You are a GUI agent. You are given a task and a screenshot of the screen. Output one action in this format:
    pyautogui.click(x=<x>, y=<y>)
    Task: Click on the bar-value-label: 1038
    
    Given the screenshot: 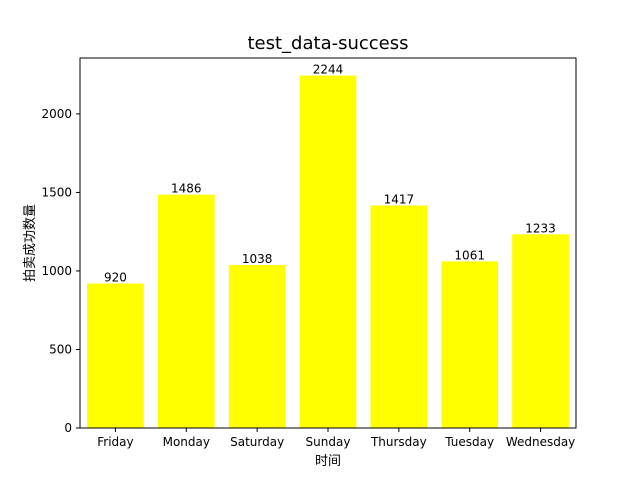 What is the action you would take?
    pyautogui.click(x=257, y=259)
    